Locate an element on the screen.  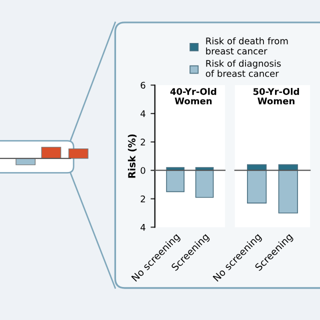
legend-label: Risk of diagnosis of breast cancer is located at coordinates (243, 68).